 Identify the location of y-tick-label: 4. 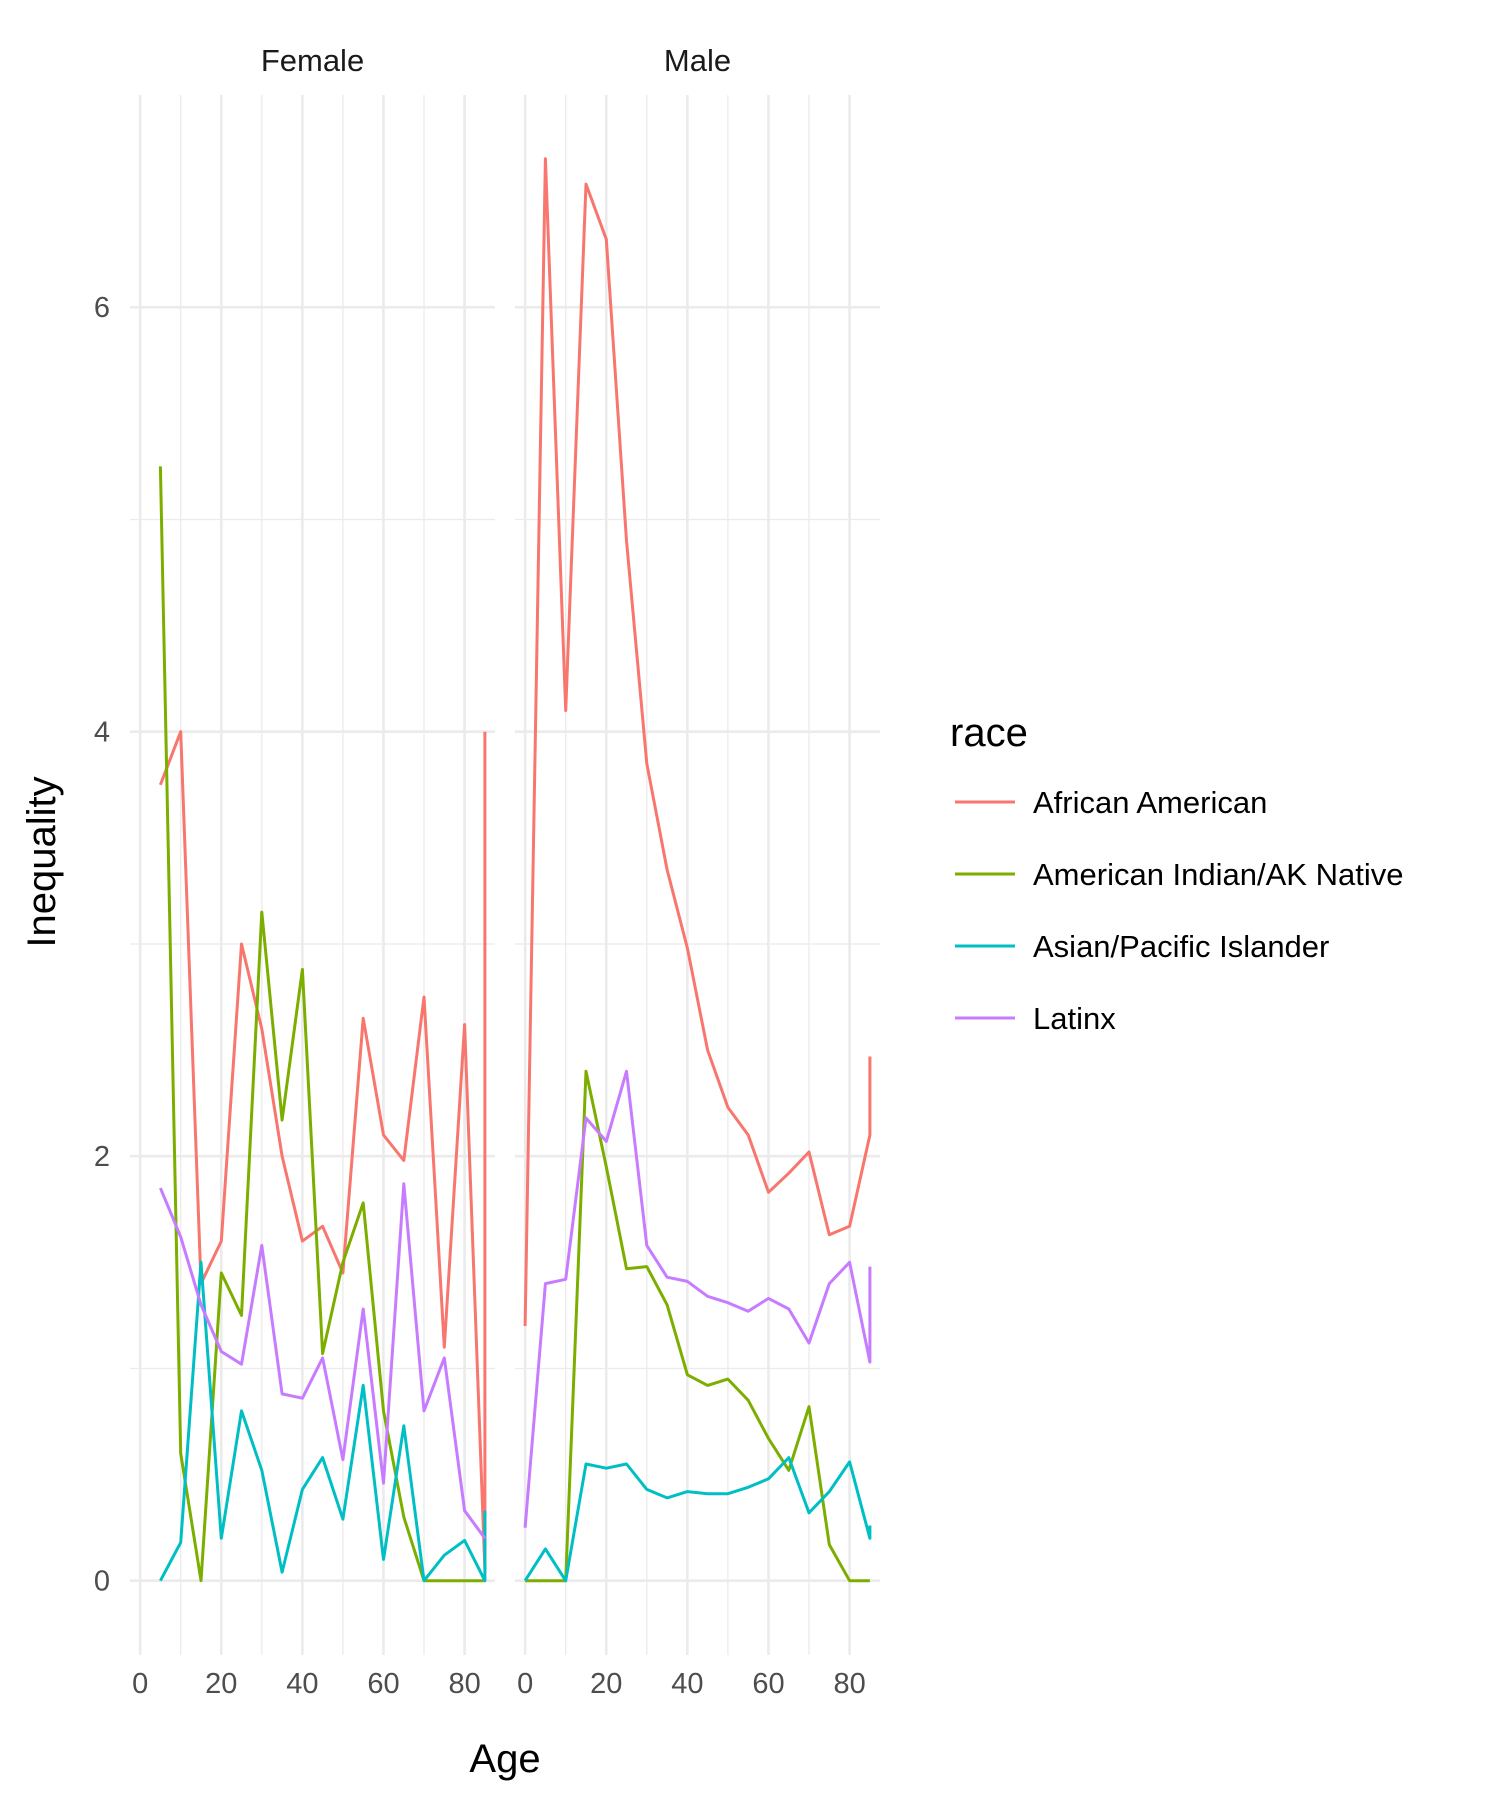
(102, 733).